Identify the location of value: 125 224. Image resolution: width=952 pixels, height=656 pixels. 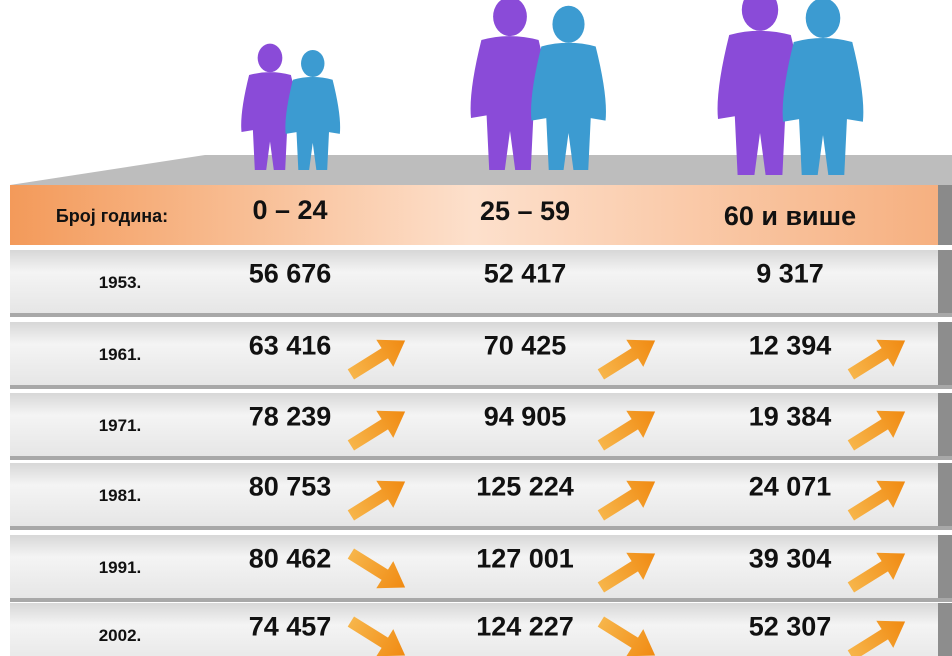
(525, 487).